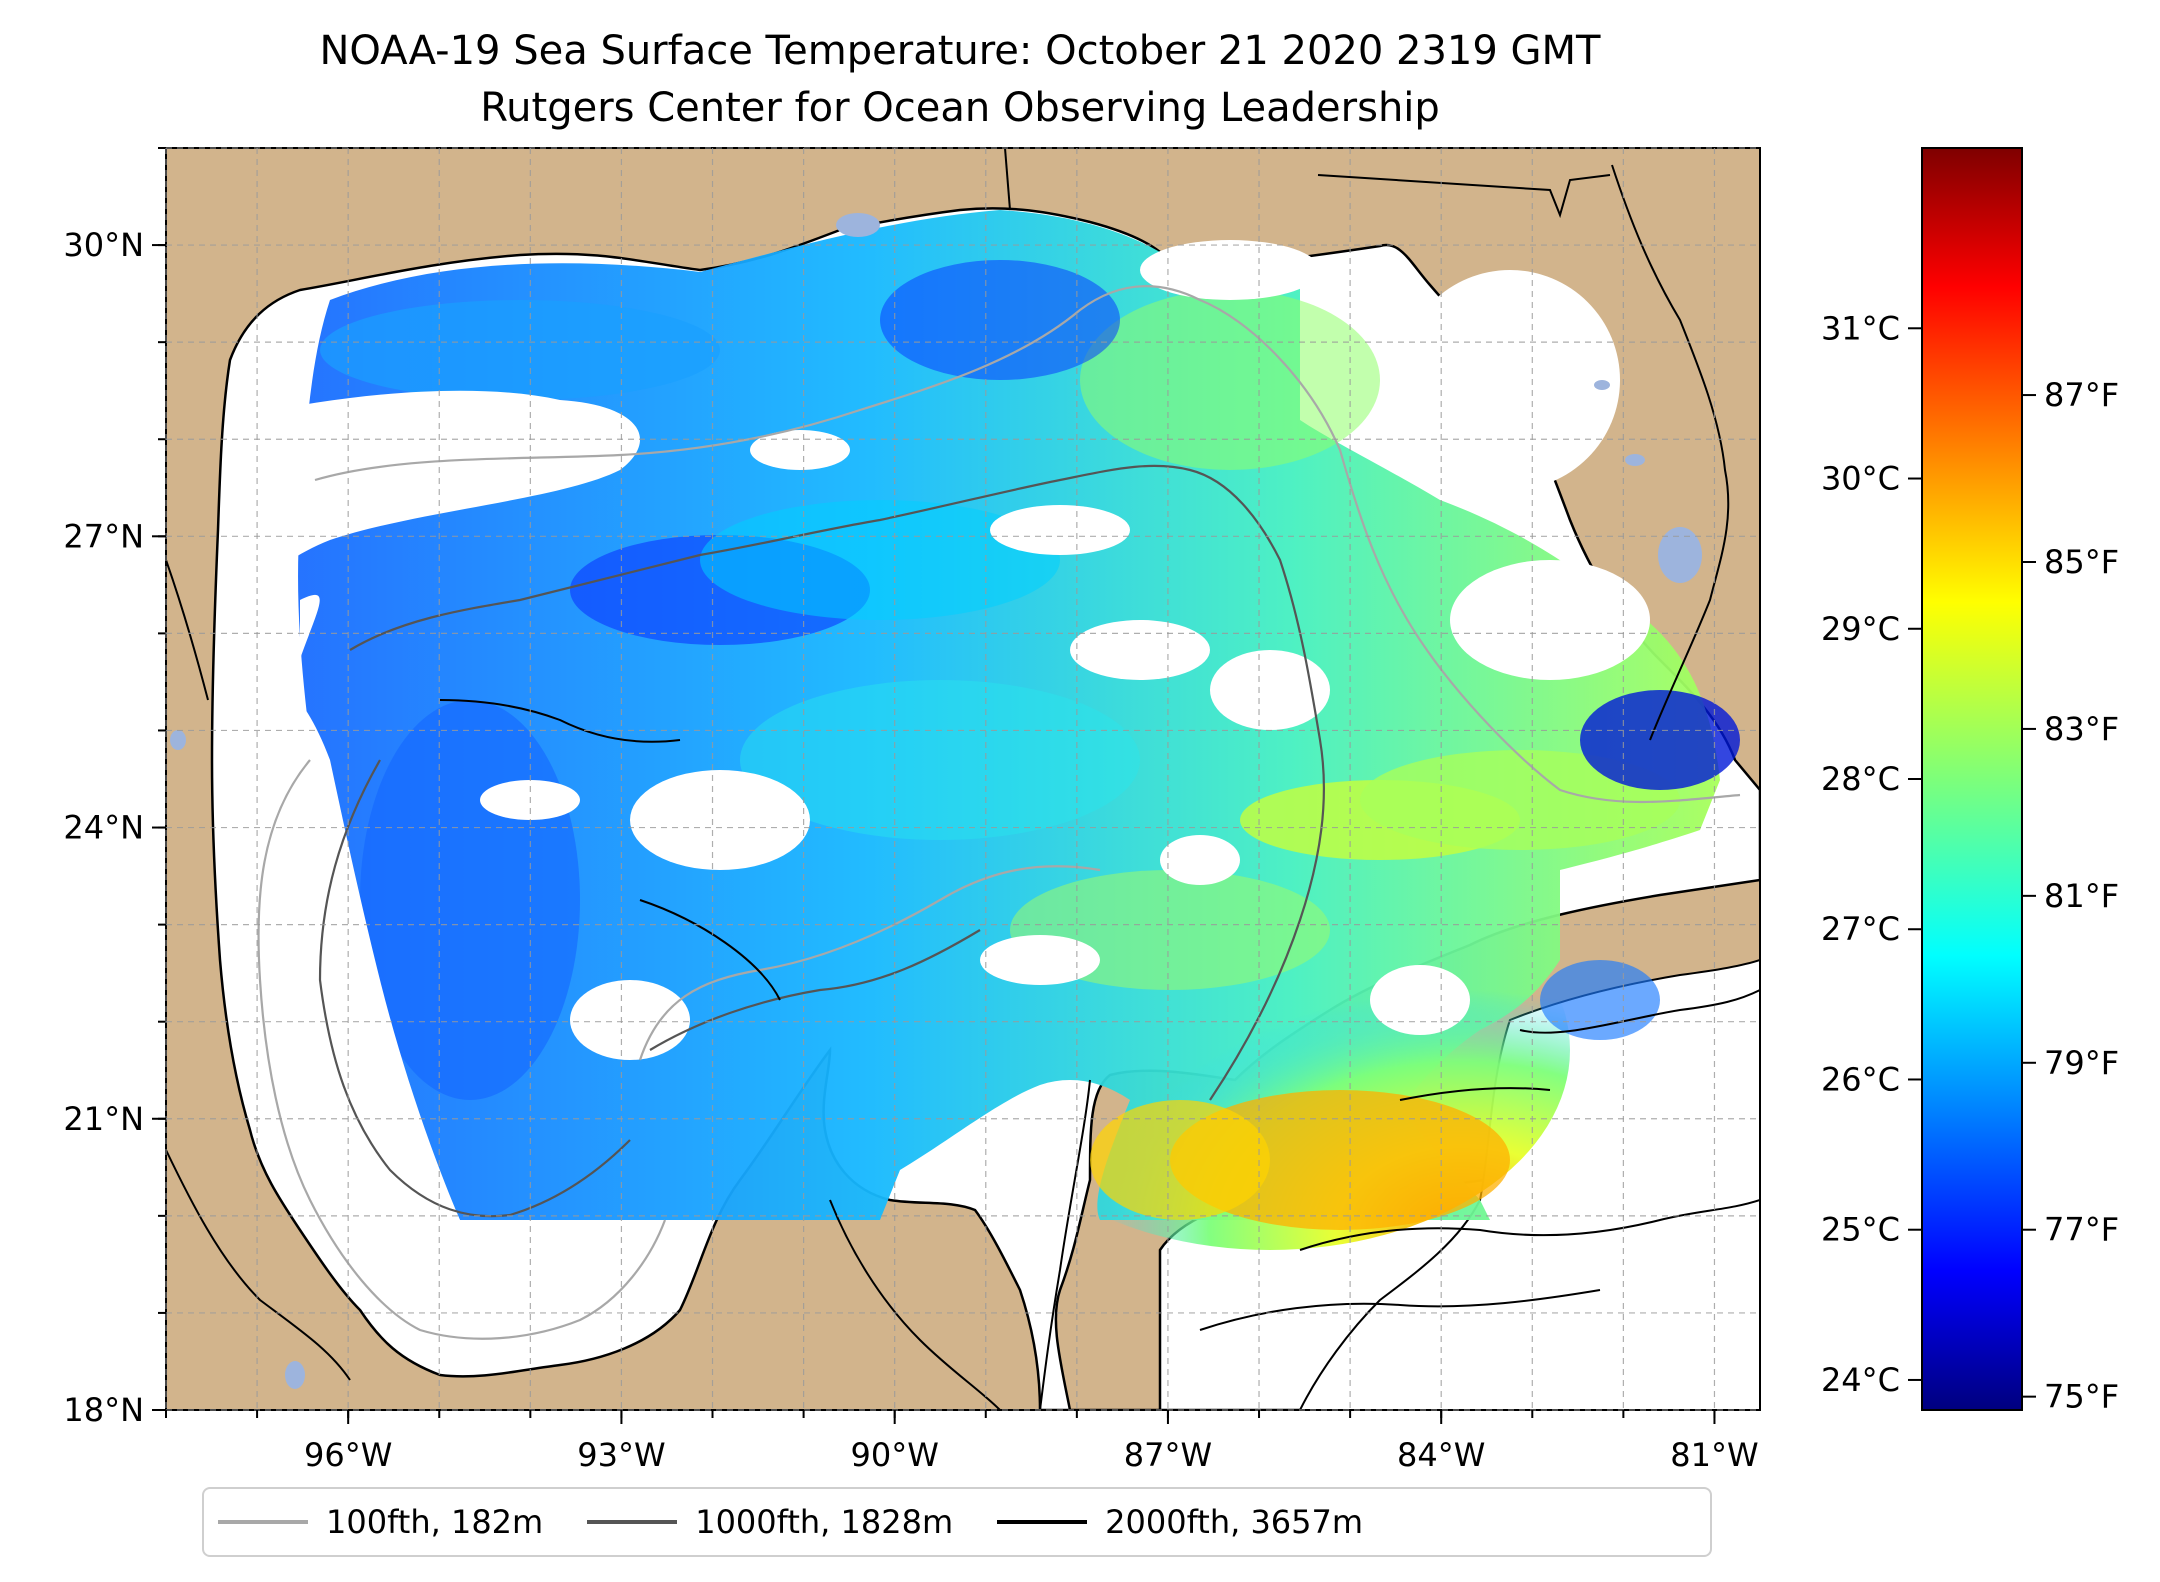 This screenshot has width=2160, height=1582. What do you see at coordinates (824, 1522) in the screenshot?
I see `legend-label-1000fth: 1000fth, 1828m` at bounding box center [824, 1522].